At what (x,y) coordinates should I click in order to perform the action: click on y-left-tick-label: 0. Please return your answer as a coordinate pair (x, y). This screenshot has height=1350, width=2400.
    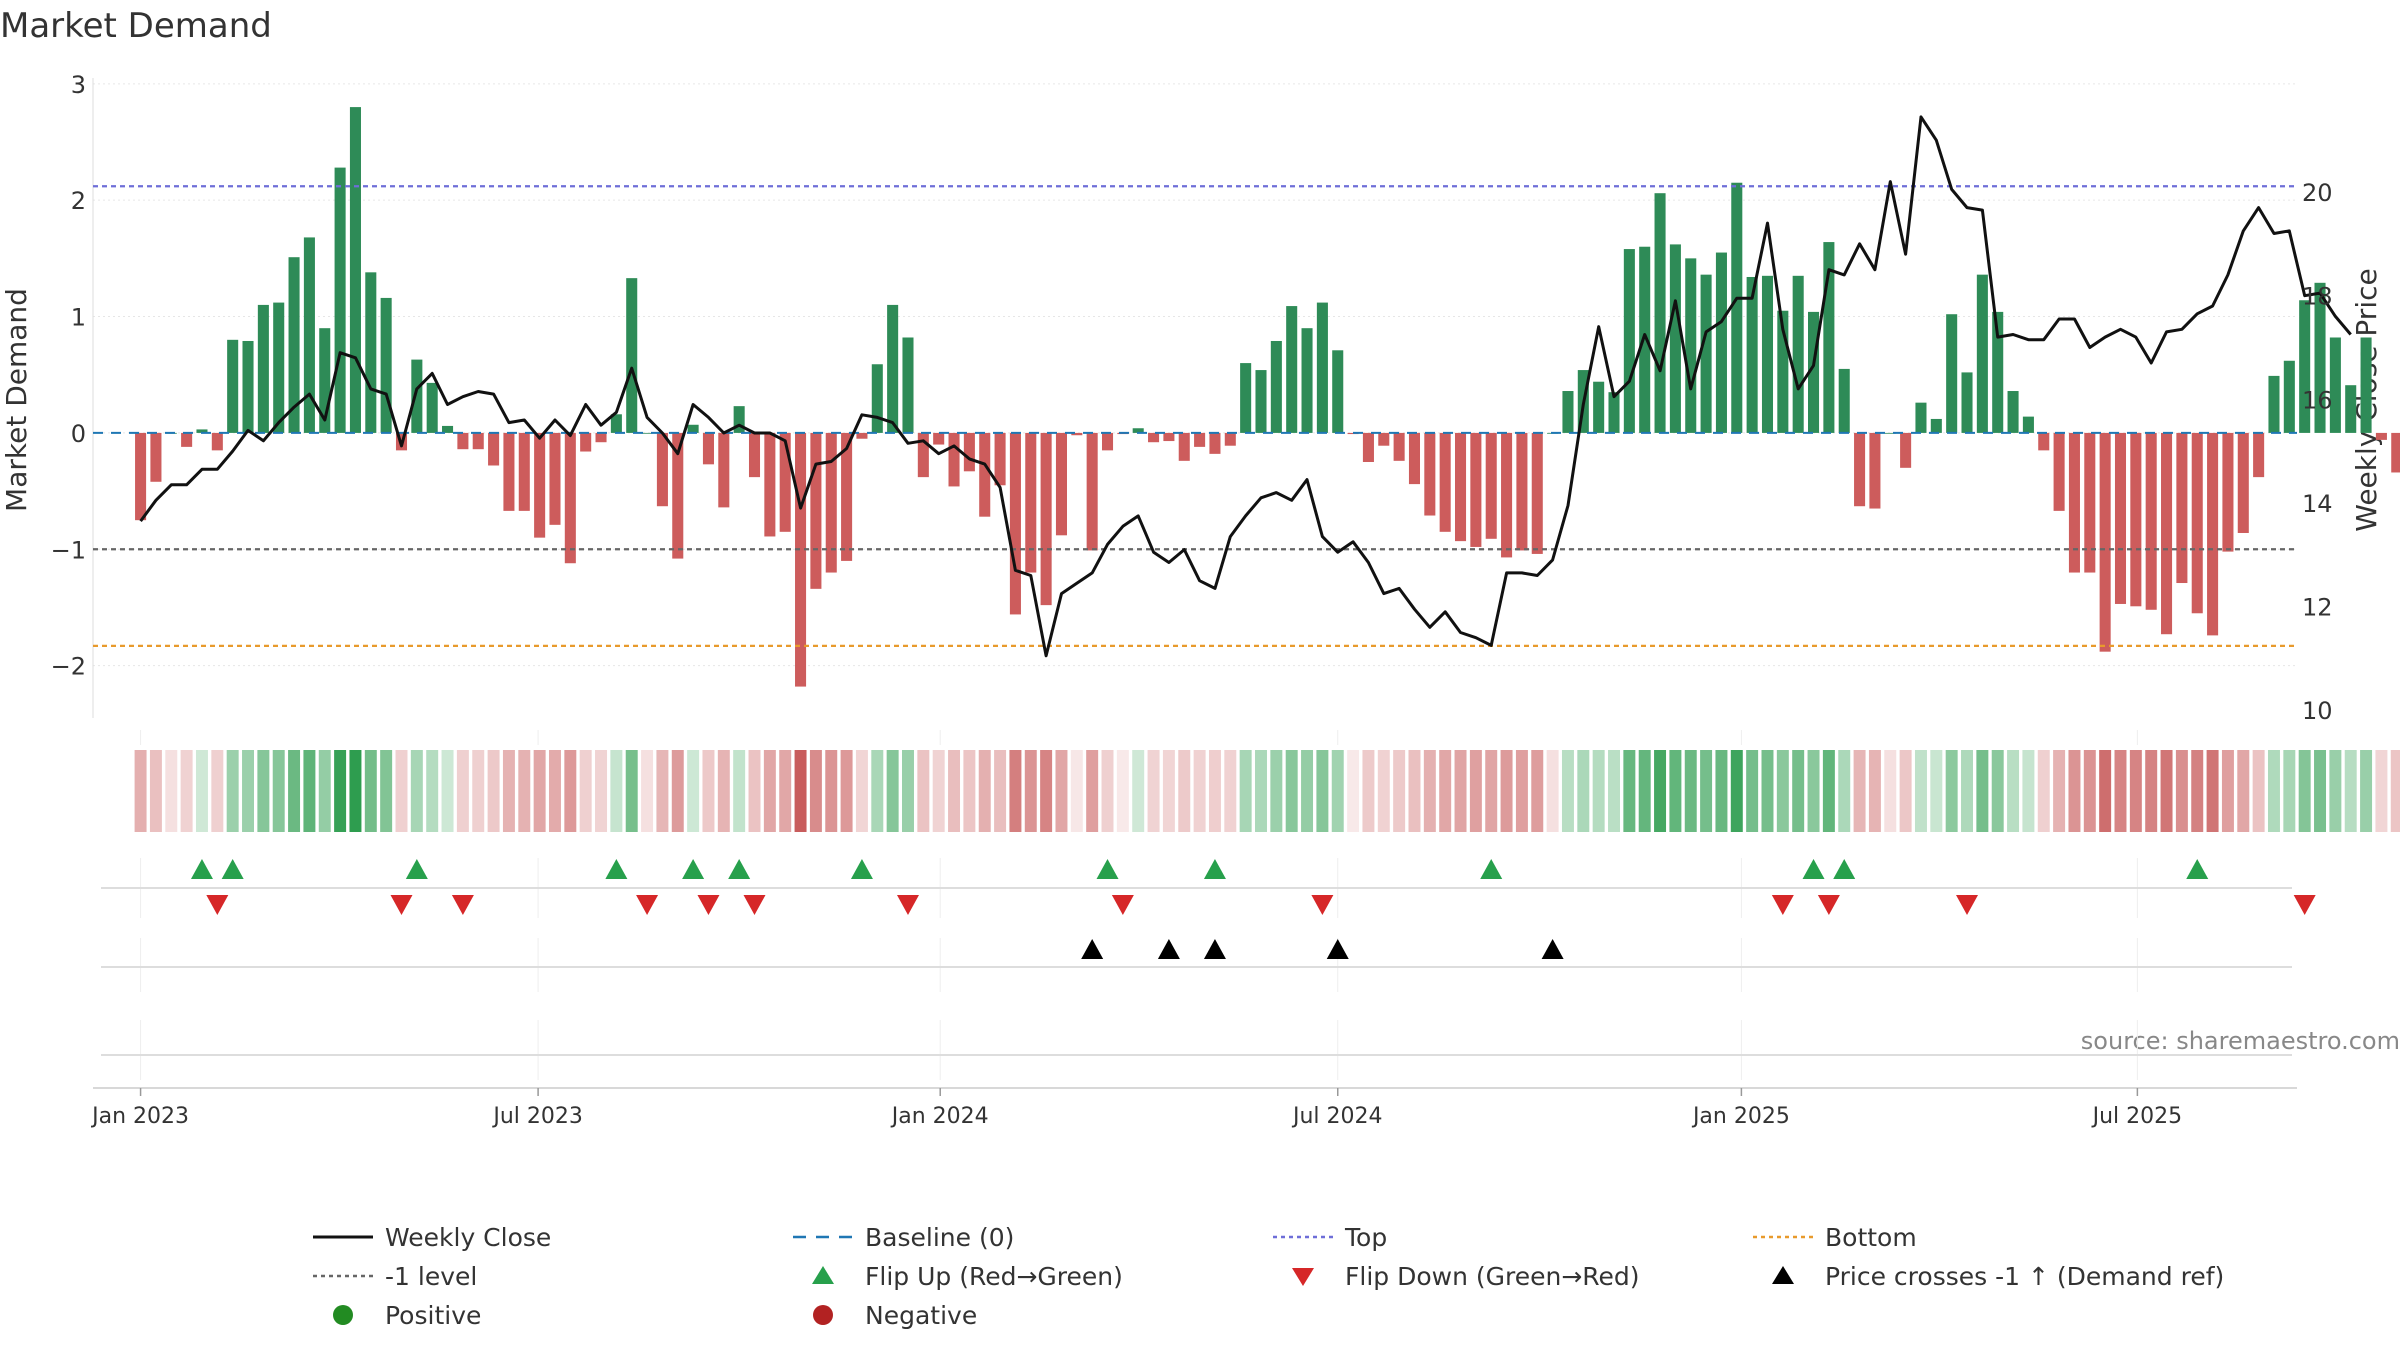
    Looking at the image, I should click on (78, 434).